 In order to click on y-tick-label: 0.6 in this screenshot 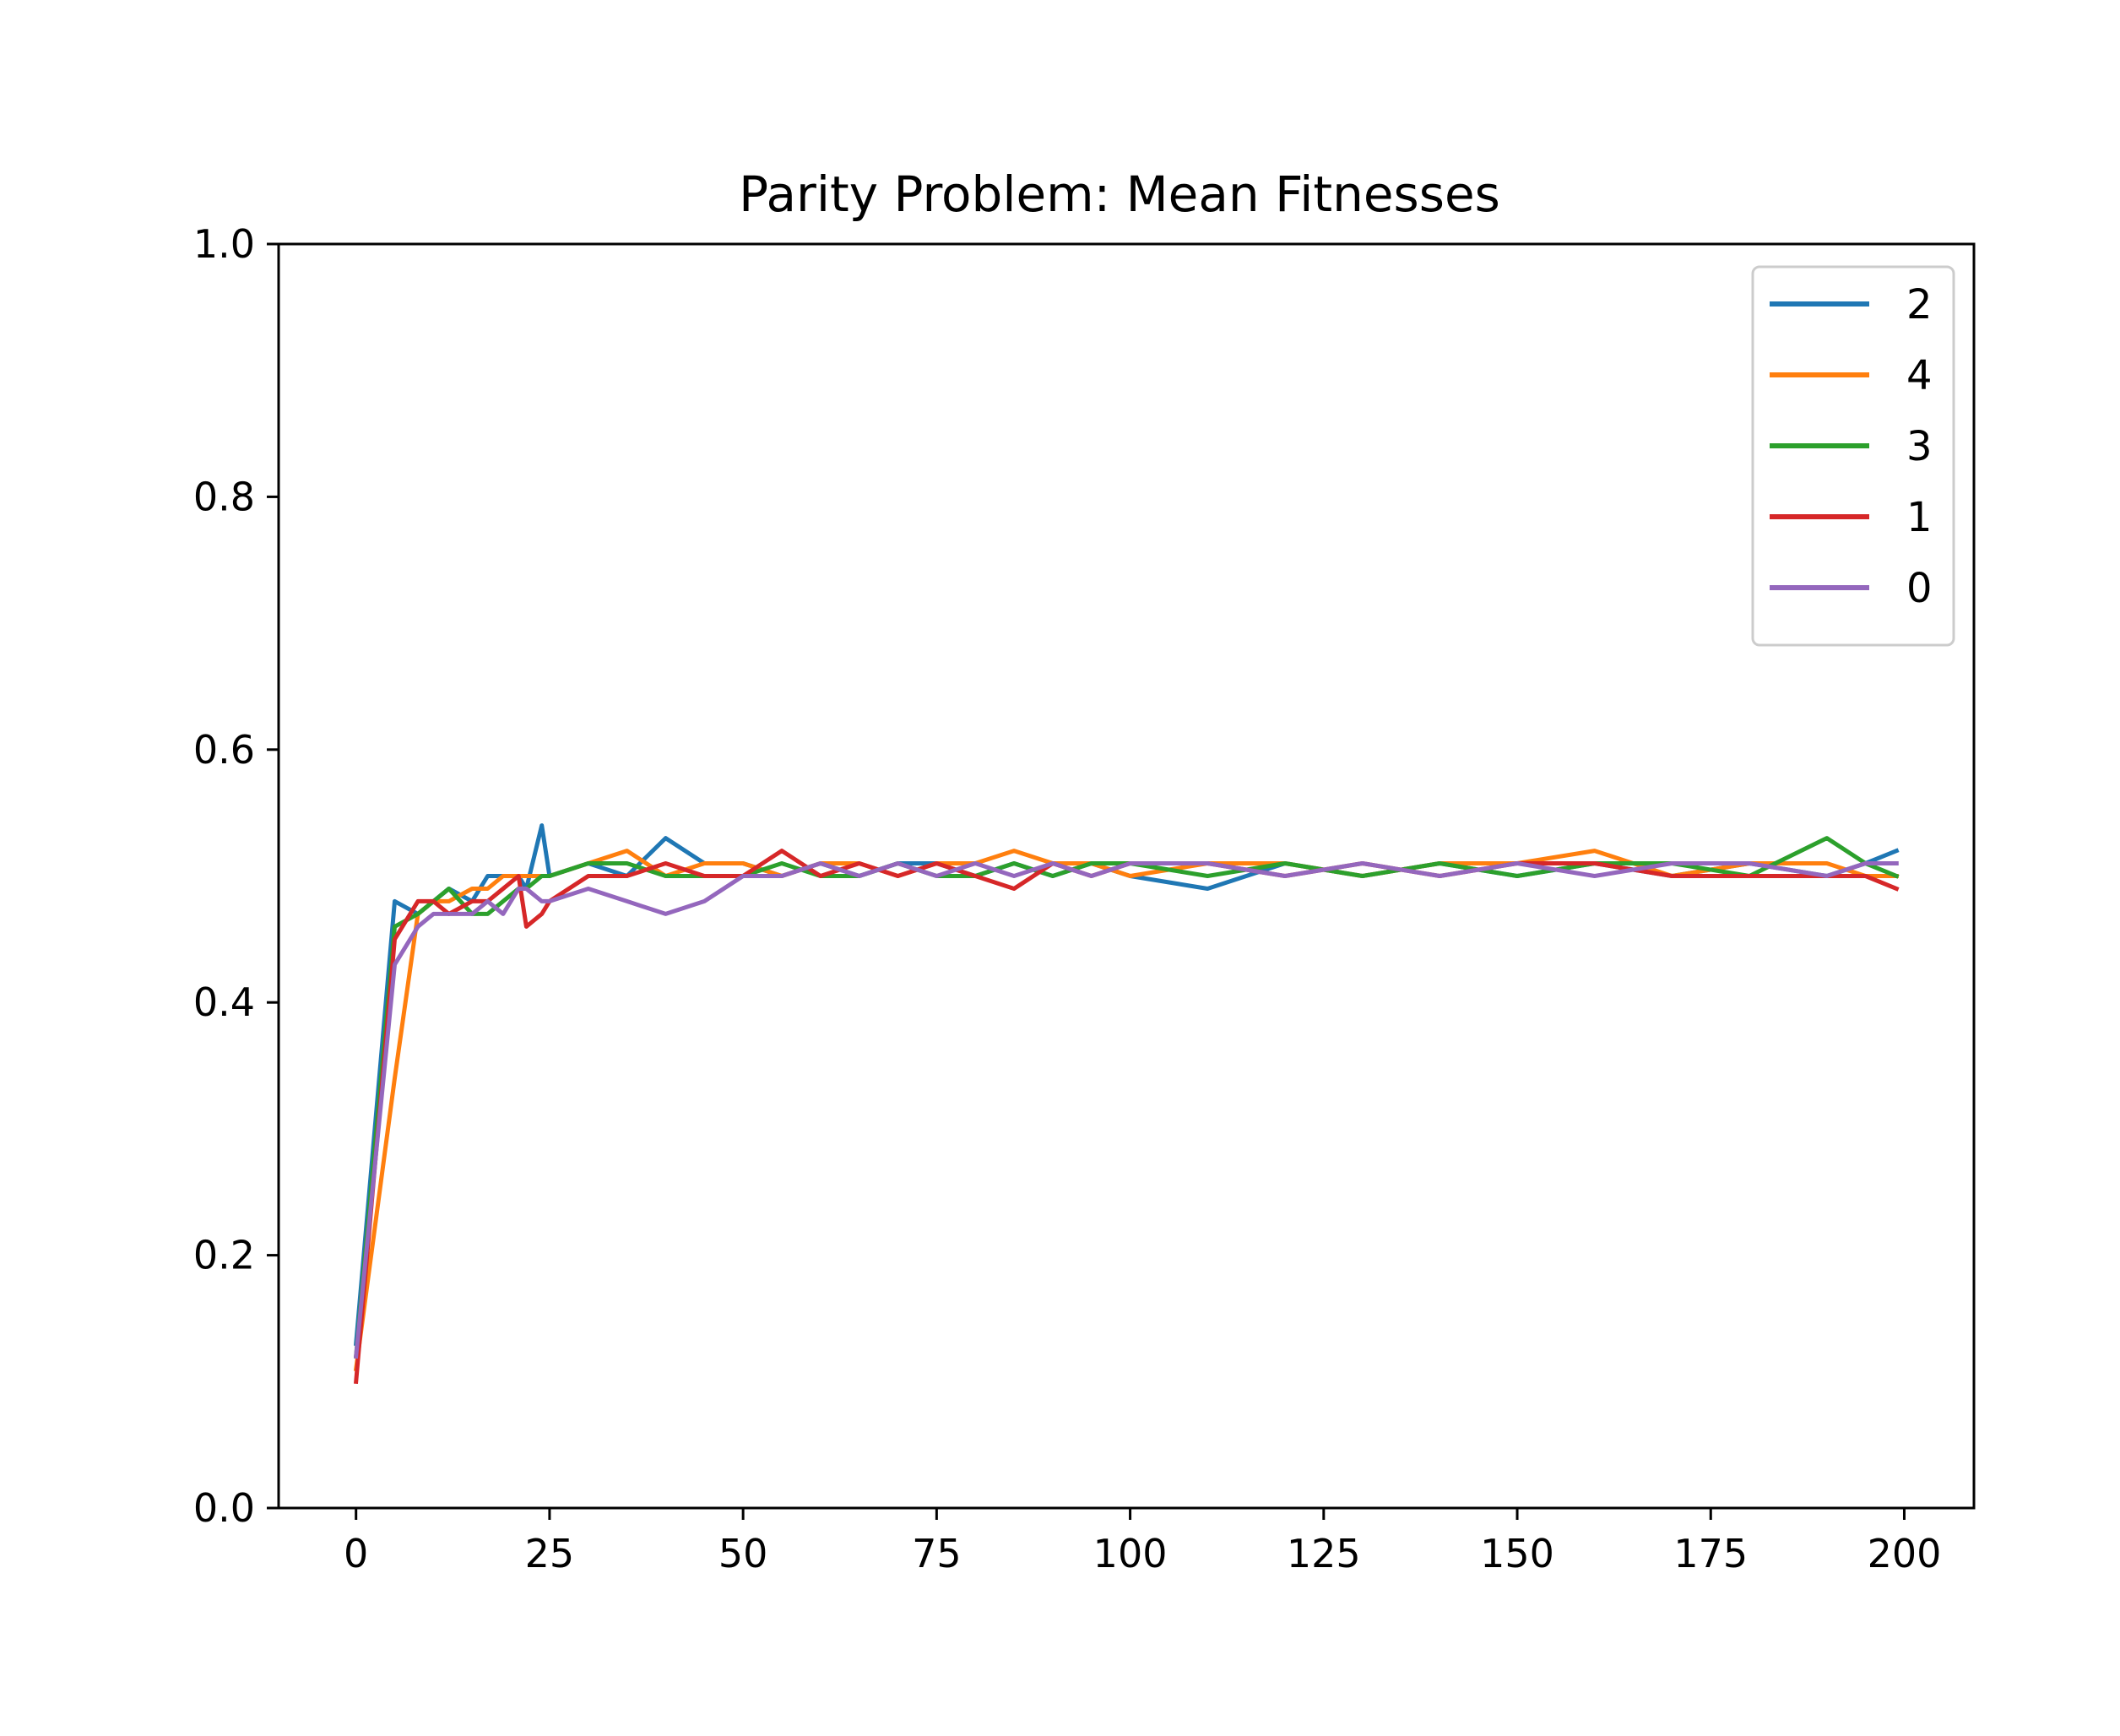, I will do `click(224, 750)`.